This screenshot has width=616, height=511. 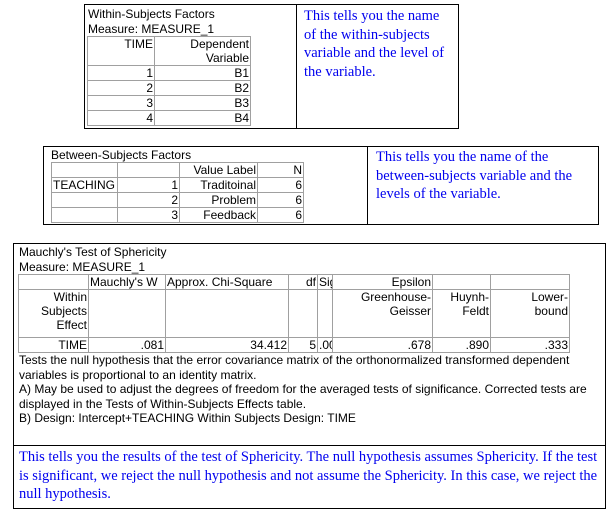 What do you see at coordinates (121, 73) in the screenshot?
I see `time-cell: 1` at bounding box center [121, 73].